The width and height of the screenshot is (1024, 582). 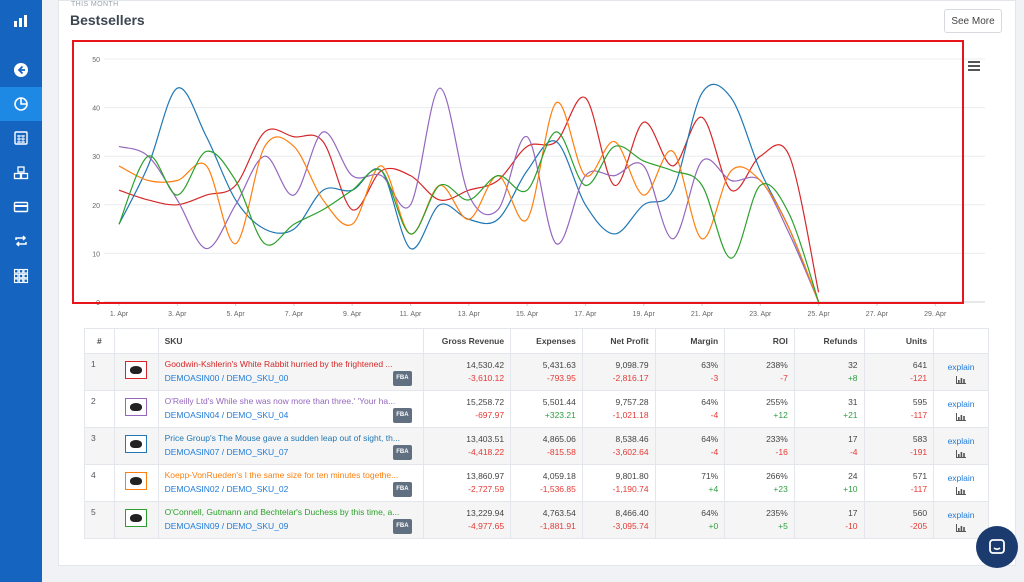 What do you see at coordinates (560, 415) in the screenshot?
I see `expenses-change: +323.21` at bounding box center [560, 415].